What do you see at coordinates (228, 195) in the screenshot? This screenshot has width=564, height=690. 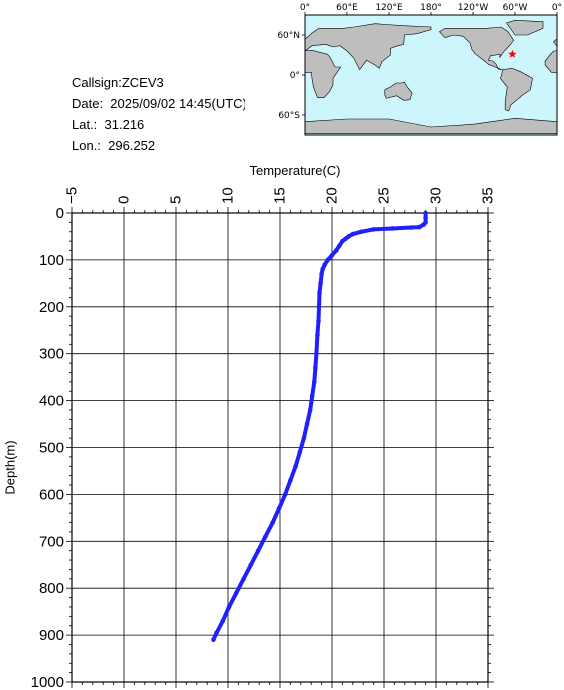 I see `x-tick-label: 10` at bounding box center [228, 195].